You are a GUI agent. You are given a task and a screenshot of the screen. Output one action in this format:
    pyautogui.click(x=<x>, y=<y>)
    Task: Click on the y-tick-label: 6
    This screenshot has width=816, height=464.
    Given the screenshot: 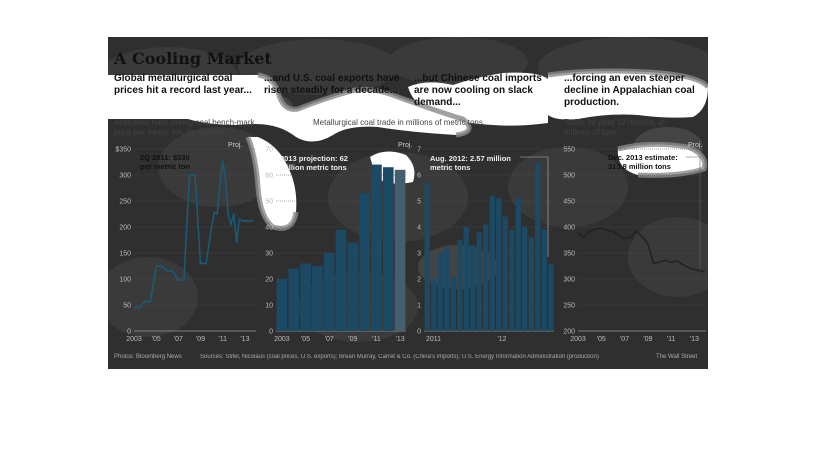 What is the action you would take?
    pyautogui.click(x=419, y=176)
    